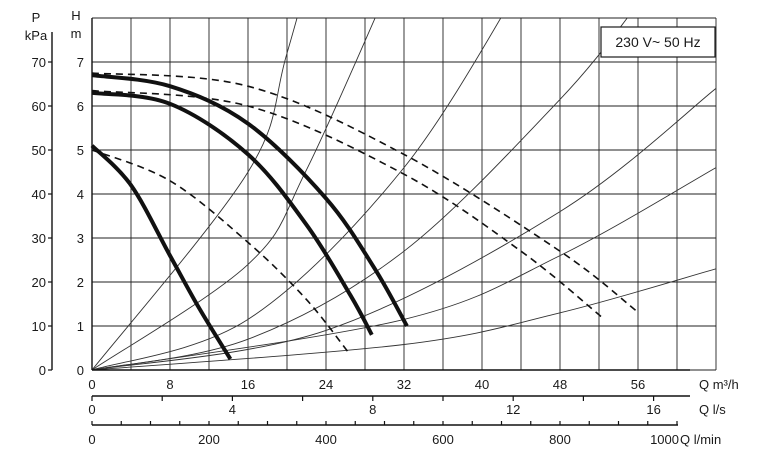  Describe the element at coordinates (80, 194) in the screenshot. I see `h-axis-tick-label: 4` at that location.